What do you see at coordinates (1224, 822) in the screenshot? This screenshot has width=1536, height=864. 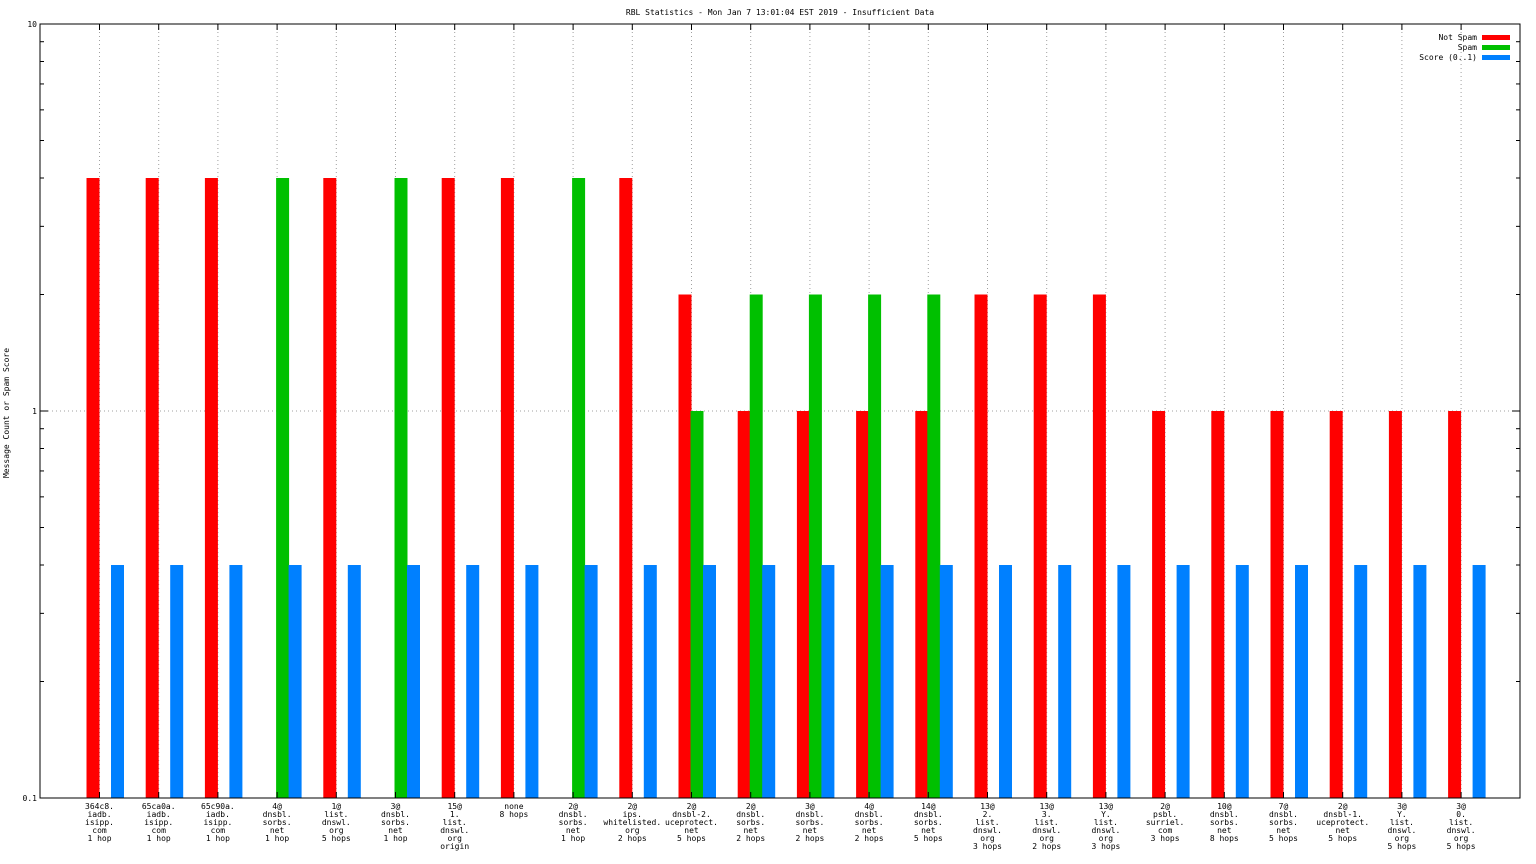 I see `x-tick-label: 10@ dnsbl. sorbs. net 8 hops` at bounding box center [1224, 822].